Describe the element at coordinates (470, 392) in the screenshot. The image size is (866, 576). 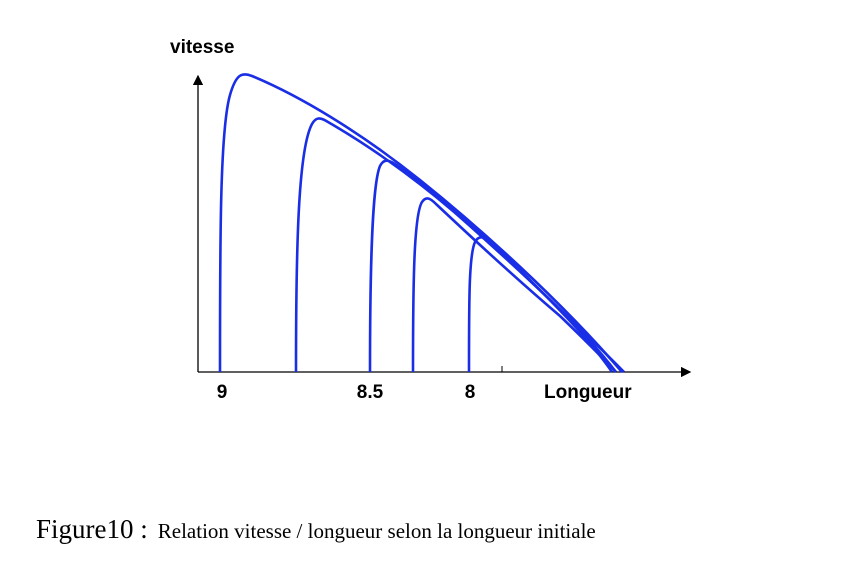
I see `tick-label: 8` at that location.